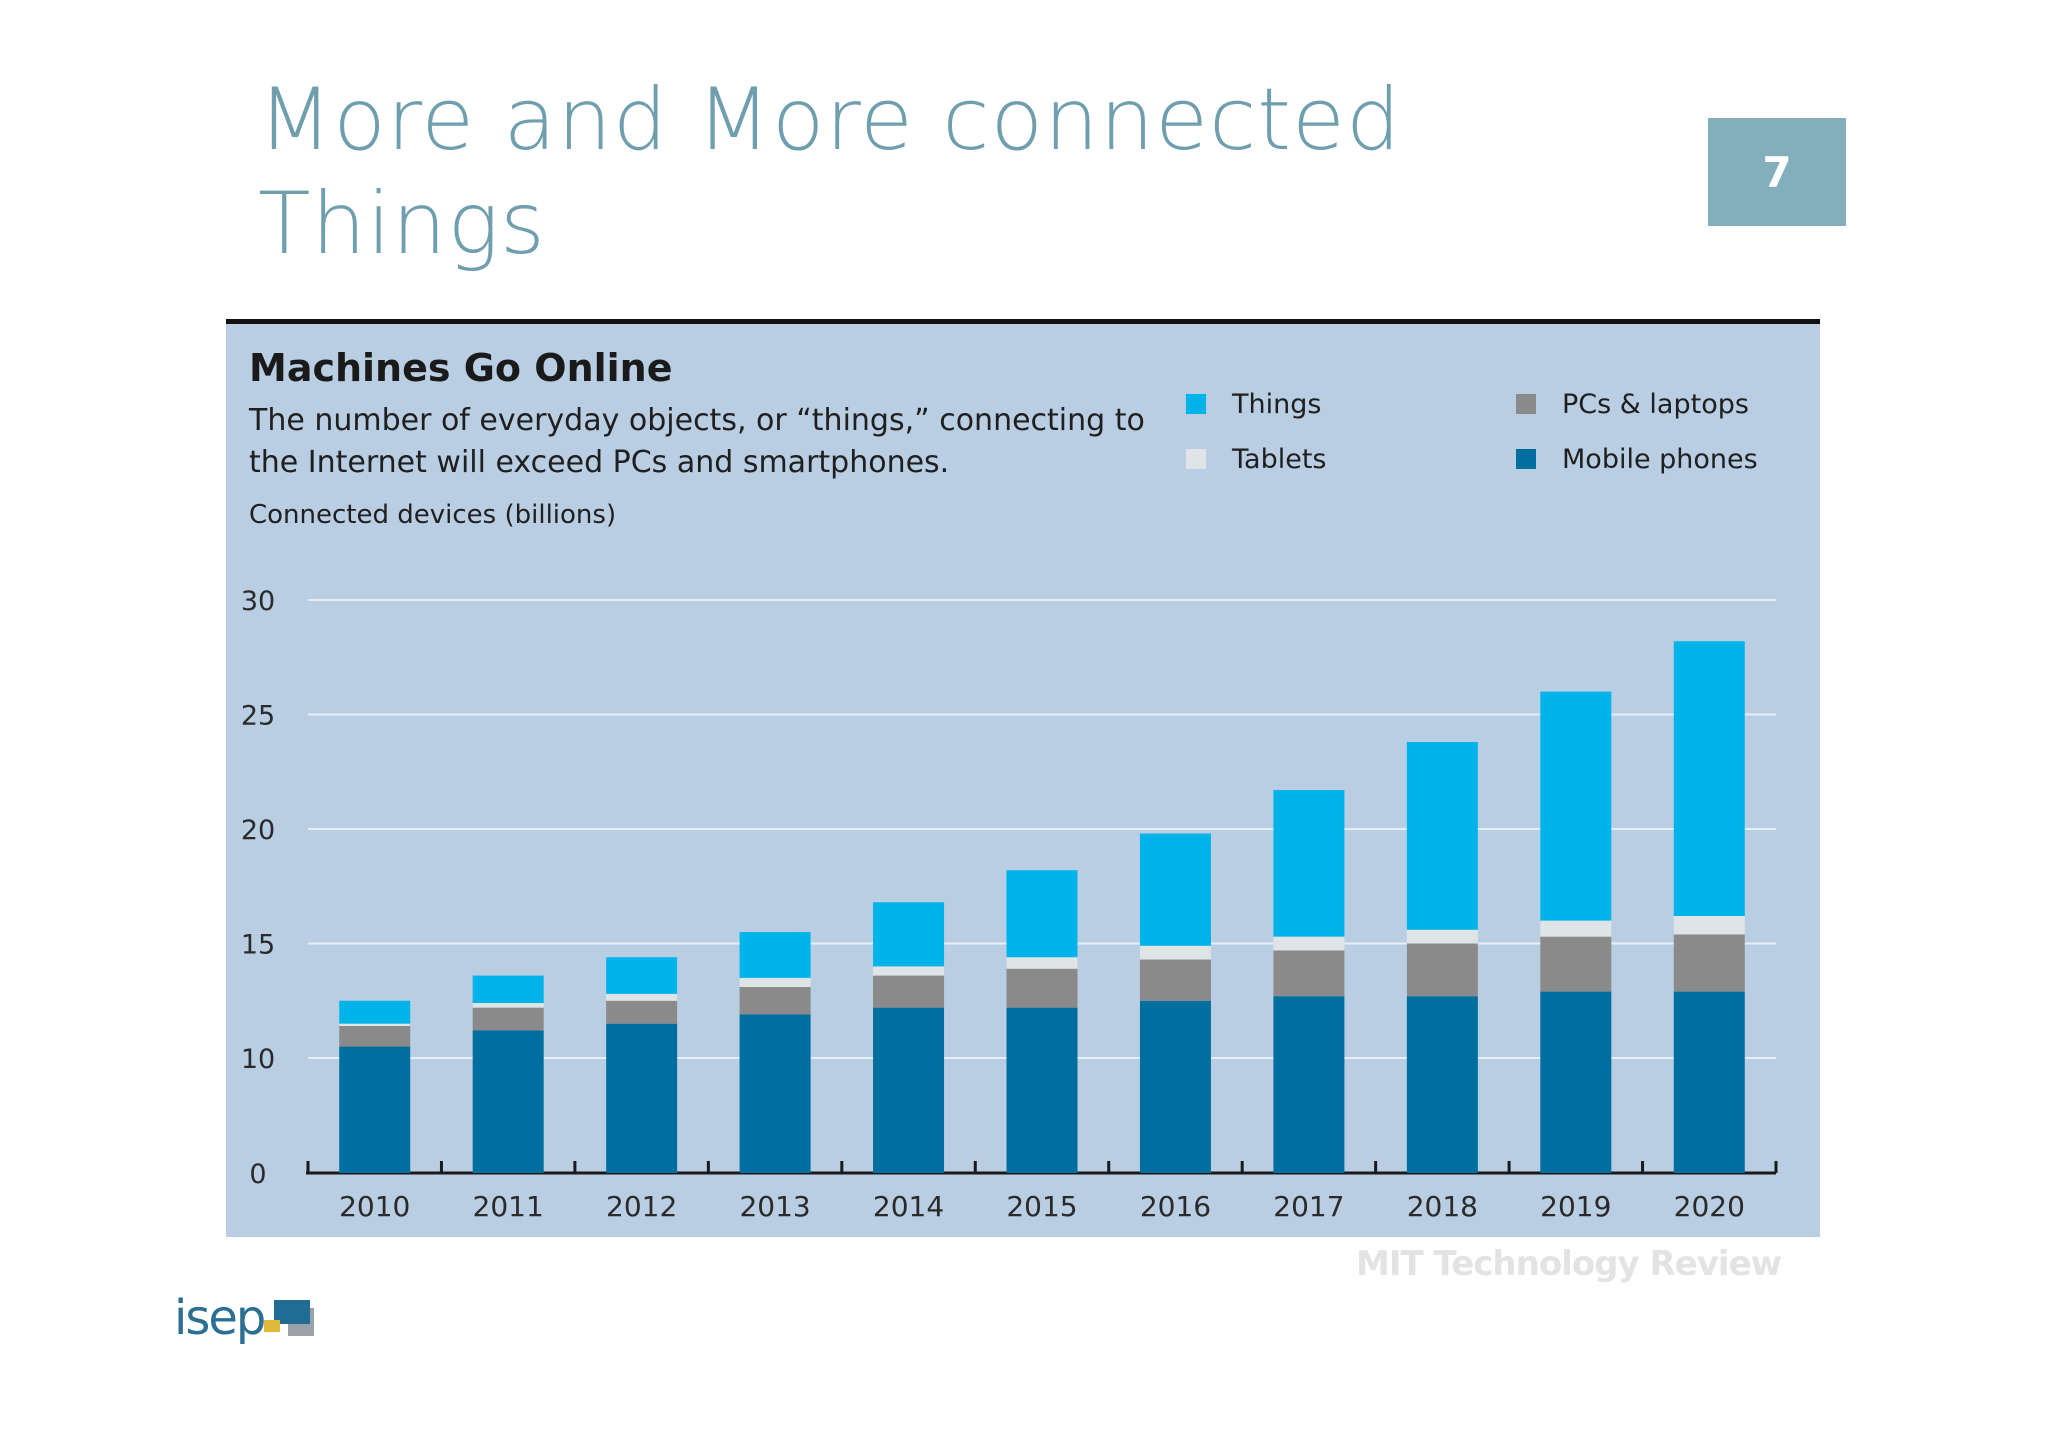 The image size is (2048, 1447). I want to click on legend-label-things: Things, so click(1277, 404).